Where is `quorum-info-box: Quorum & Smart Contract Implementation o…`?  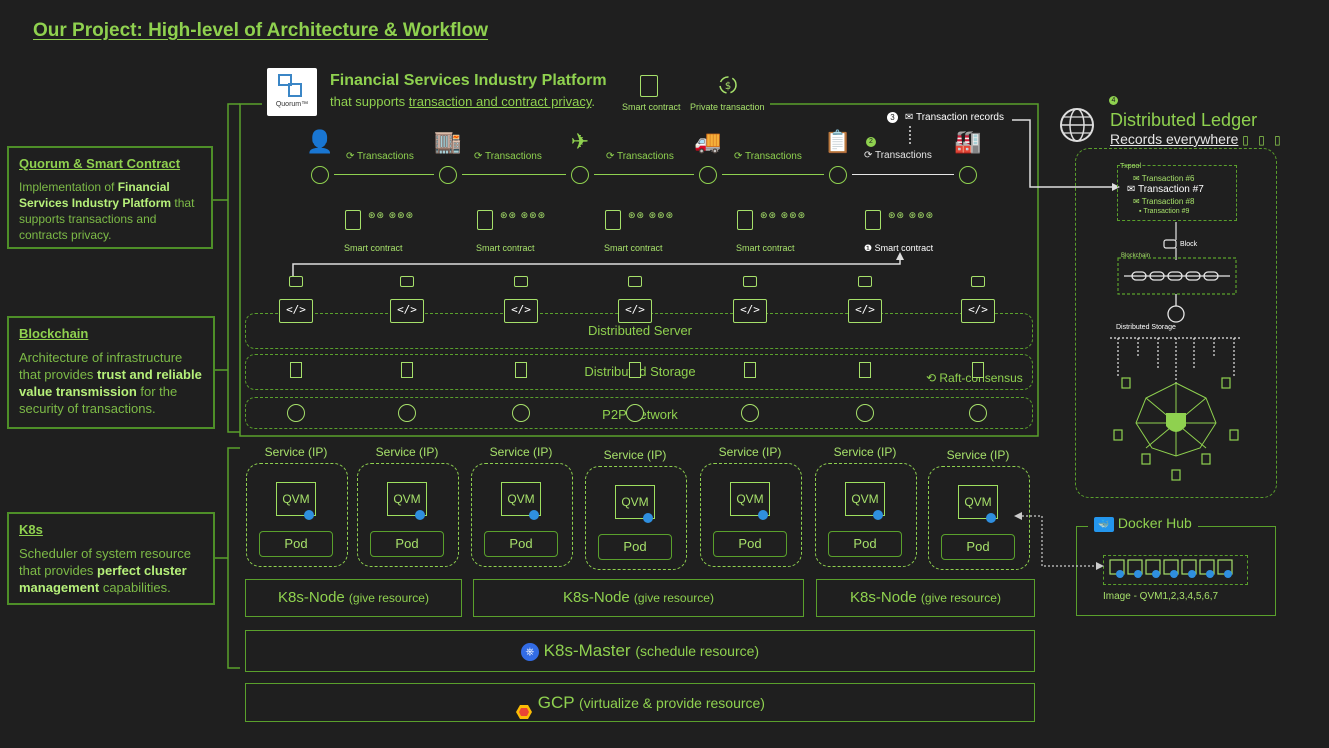 quorum-info-box: Quorum & Smart Contract Implementation o… is located at coordinates (110, 197).